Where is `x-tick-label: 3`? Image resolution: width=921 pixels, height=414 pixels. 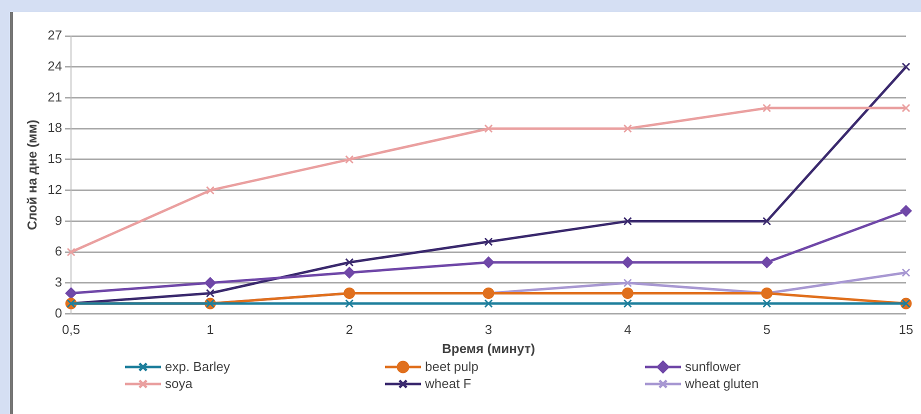
x-tick-label: 3 is located at coordinates (488, 330).